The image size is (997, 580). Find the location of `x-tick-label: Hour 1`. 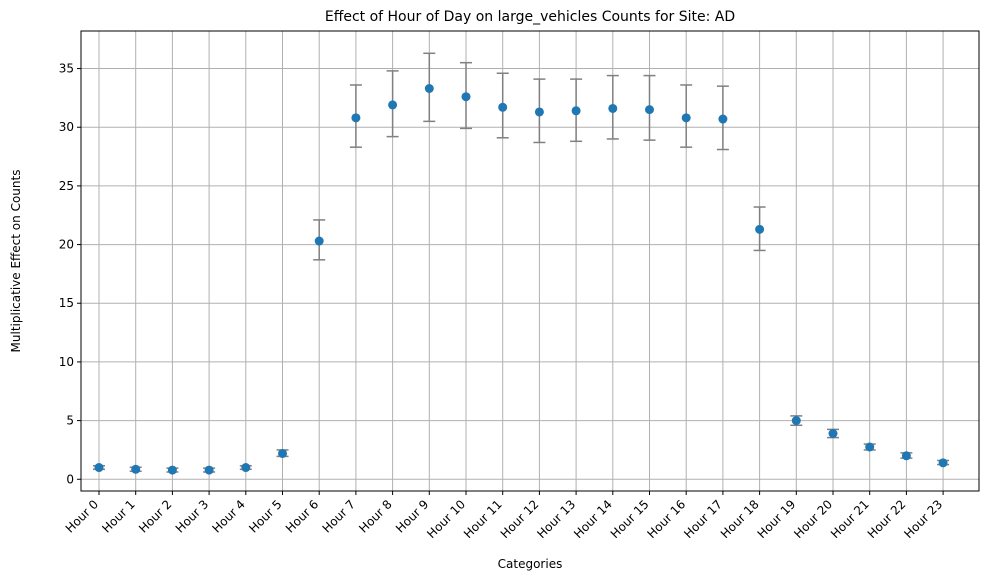

x-tick-label: Hour 1 is located at coordinates (118, 516).